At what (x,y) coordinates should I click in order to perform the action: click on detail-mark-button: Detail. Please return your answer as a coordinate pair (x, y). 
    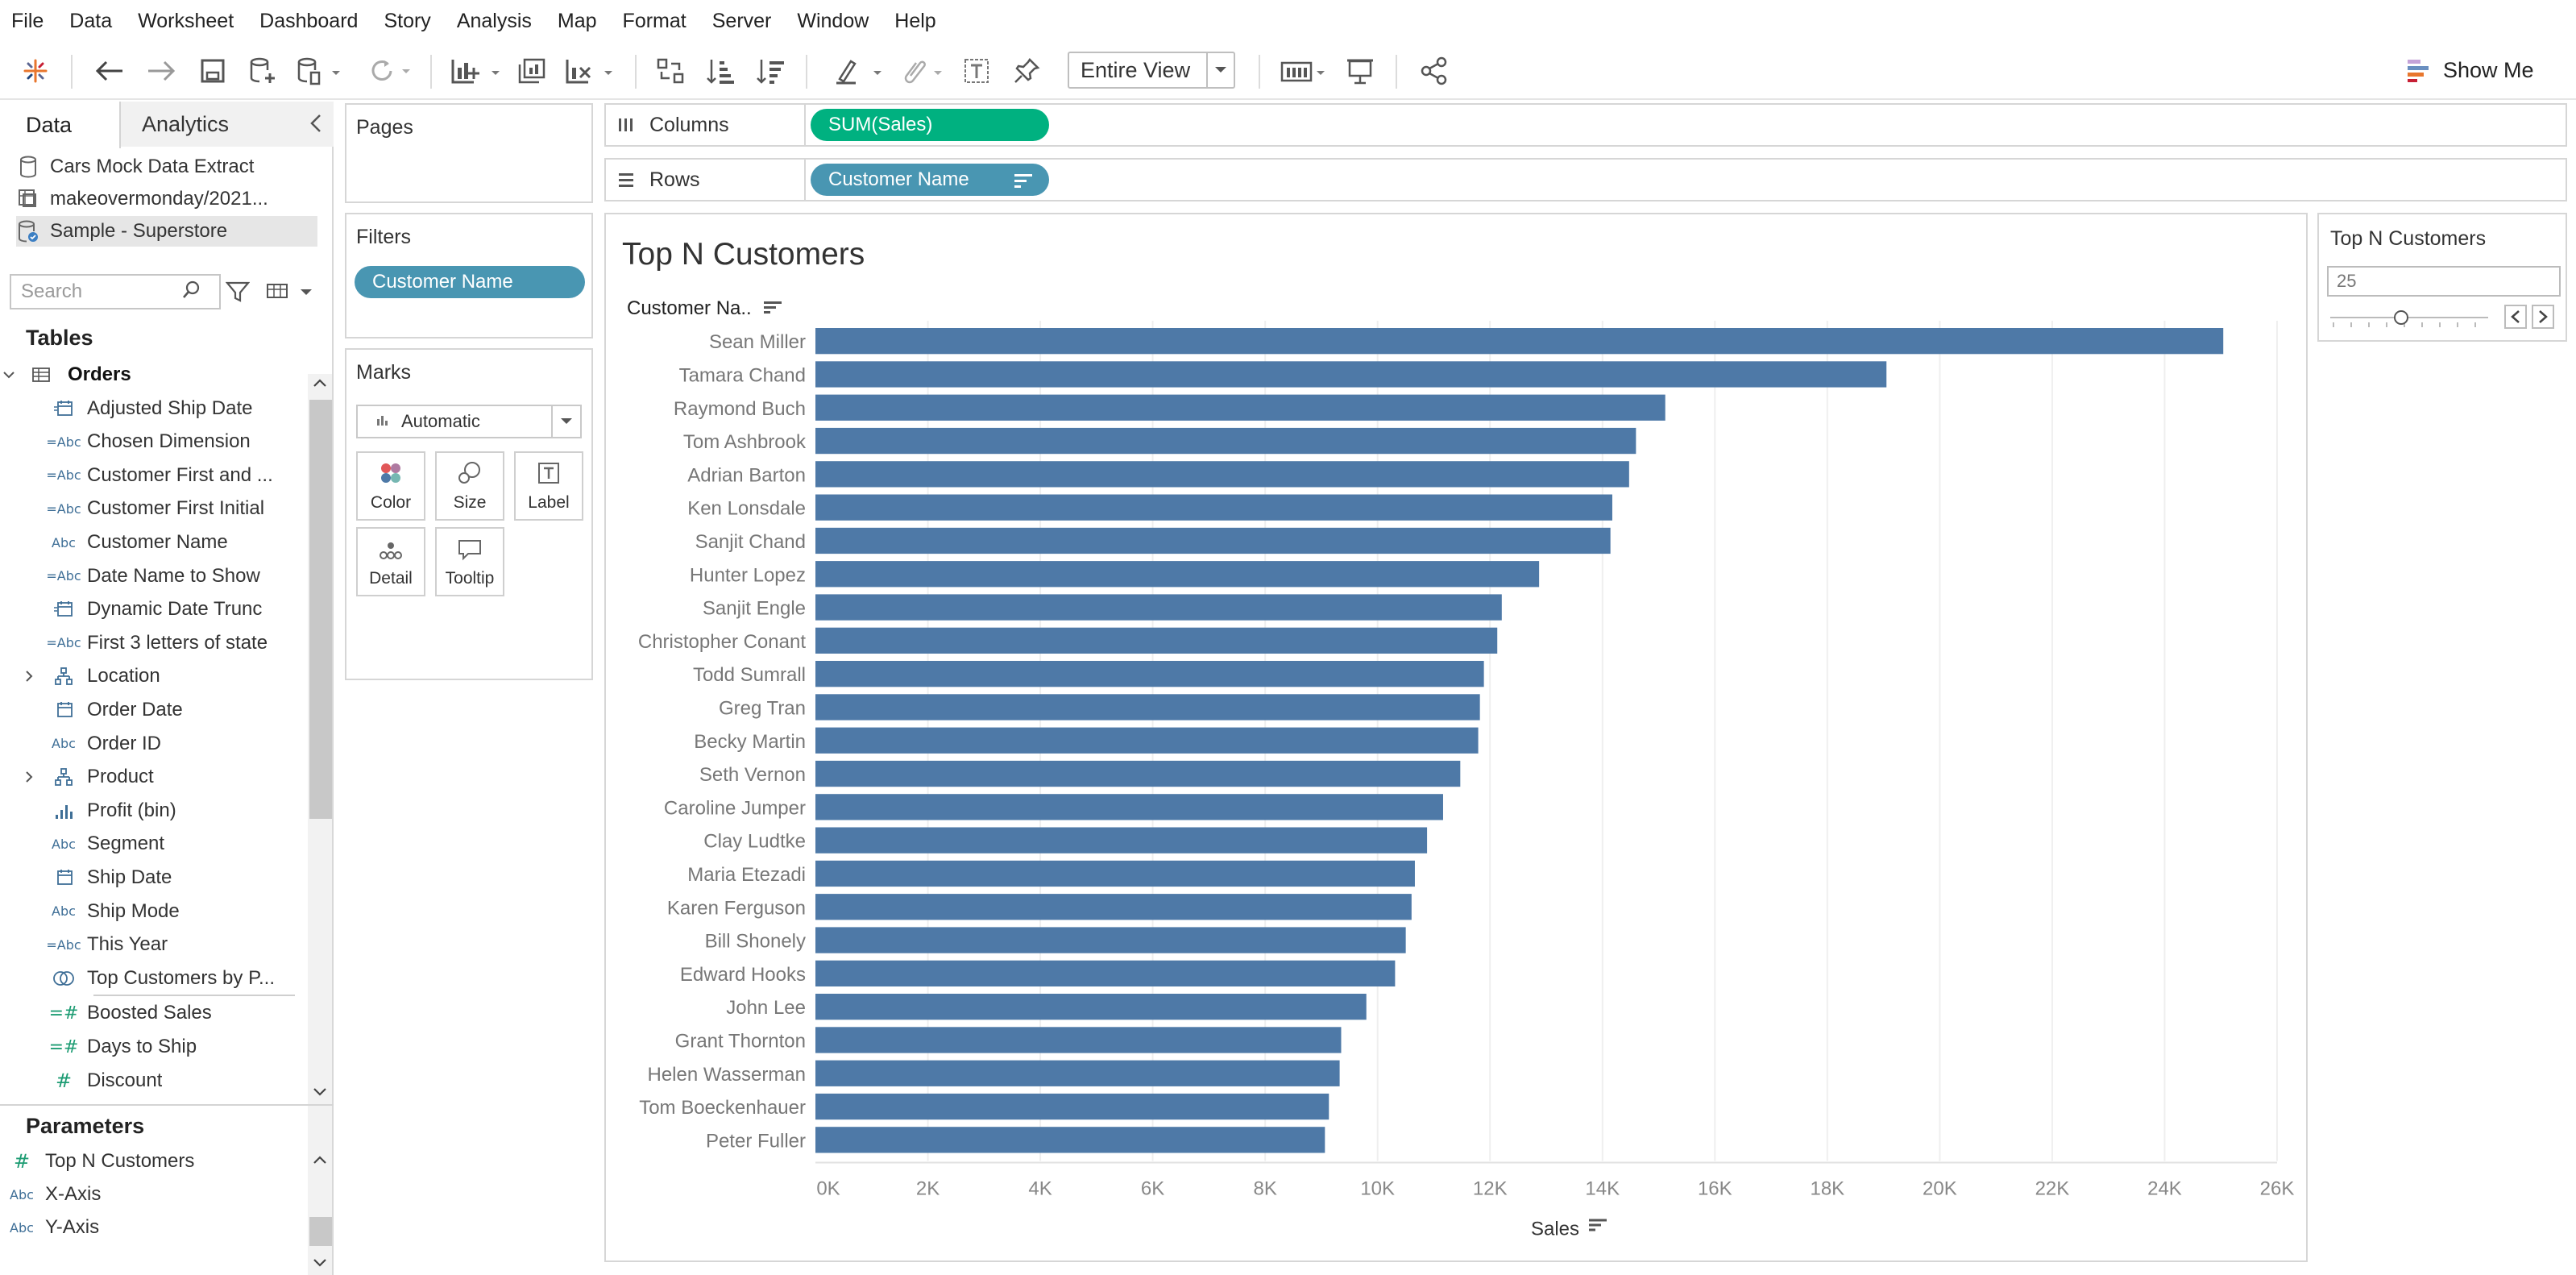
    Looking at the image, I should click on (390, 561).